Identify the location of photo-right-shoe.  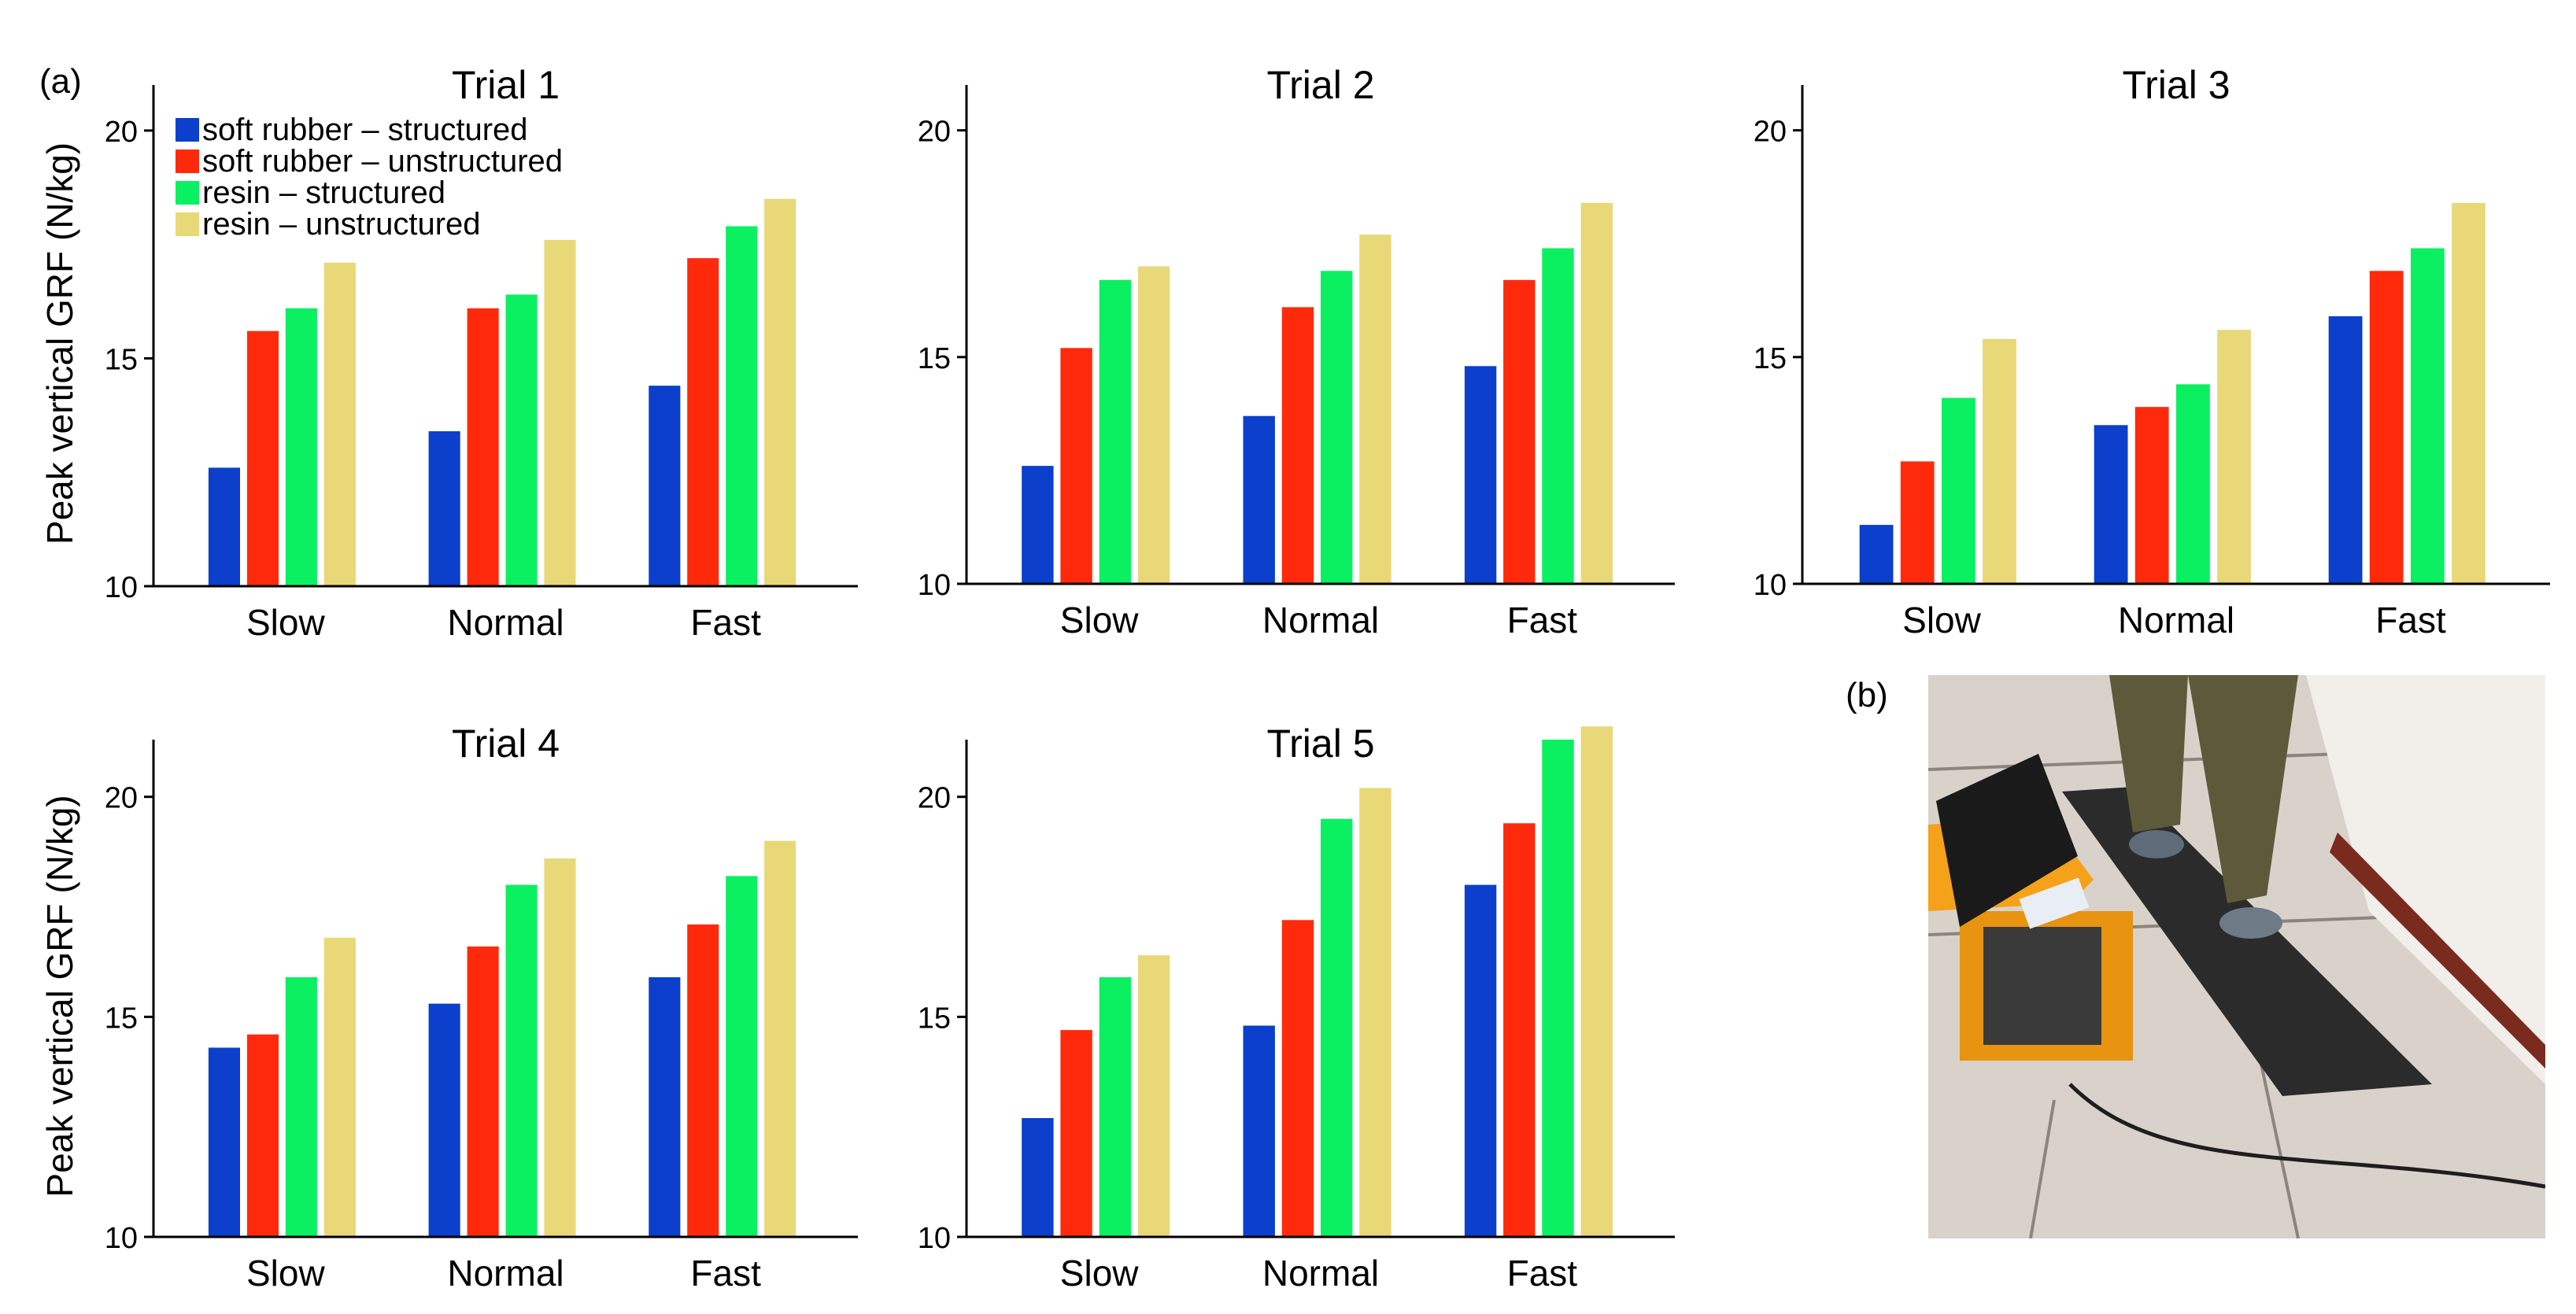
(2250, 923).